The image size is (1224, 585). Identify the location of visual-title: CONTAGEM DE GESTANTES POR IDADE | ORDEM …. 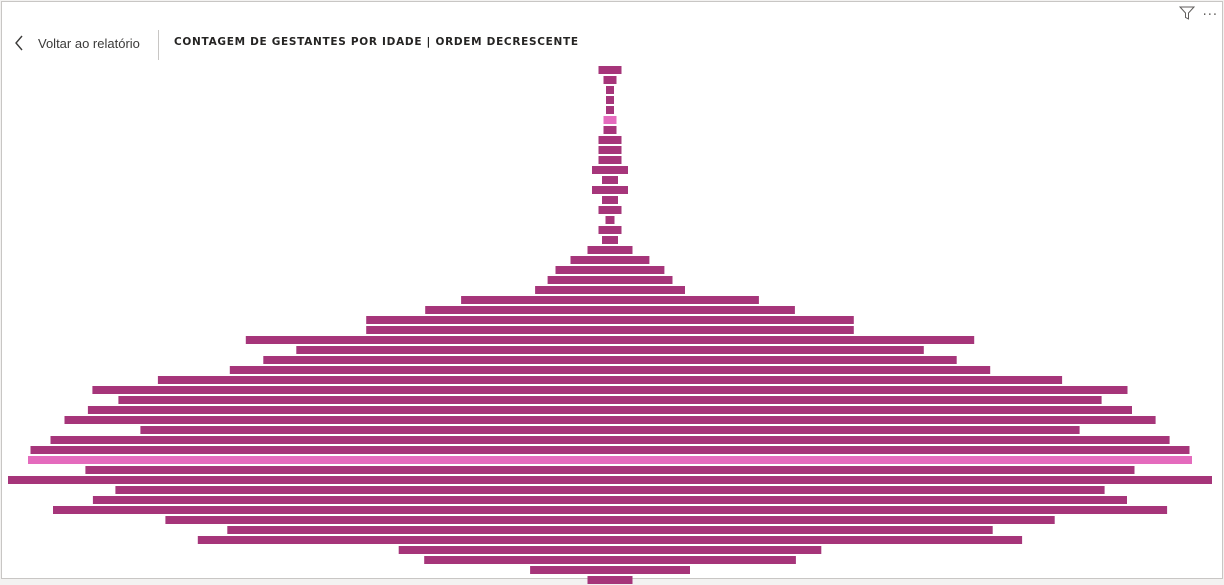
(376, 42).